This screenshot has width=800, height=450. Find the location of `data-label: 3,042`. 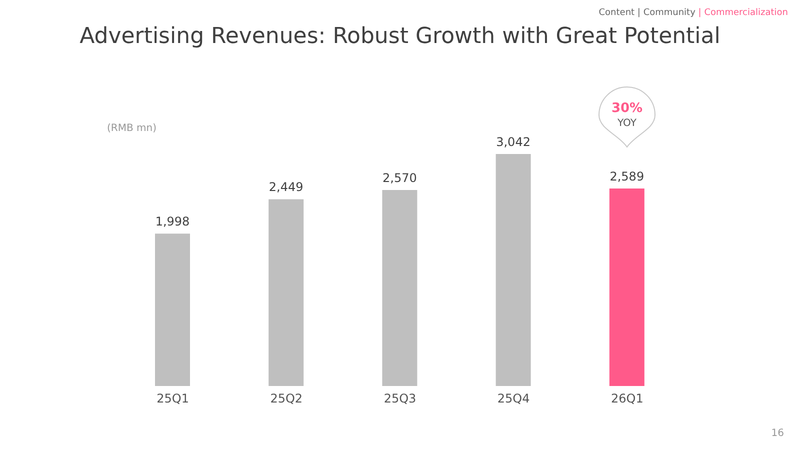

data-label: 3,042 is located at coordinates (513, 142).